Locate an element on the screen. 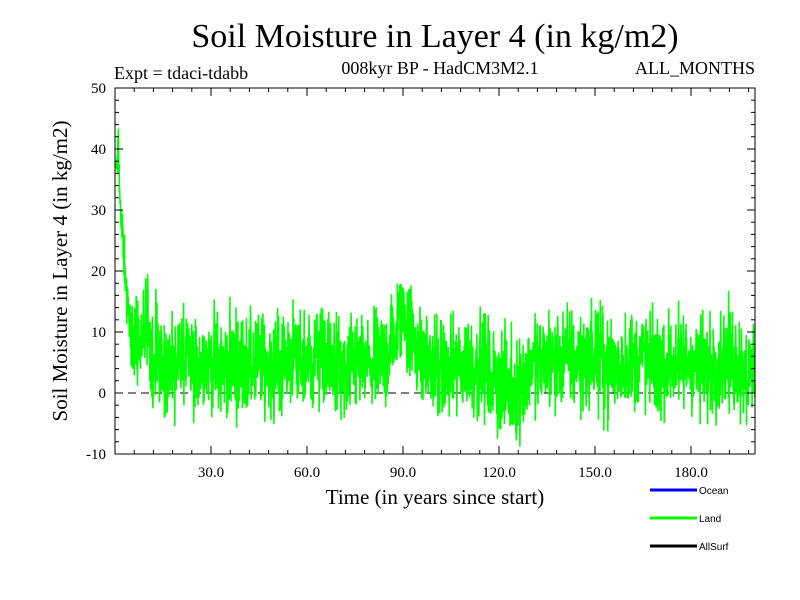 The height and width of the screenshot is (600, 800). x-tick-label: 30.0 is located at coordinates (211, 473).